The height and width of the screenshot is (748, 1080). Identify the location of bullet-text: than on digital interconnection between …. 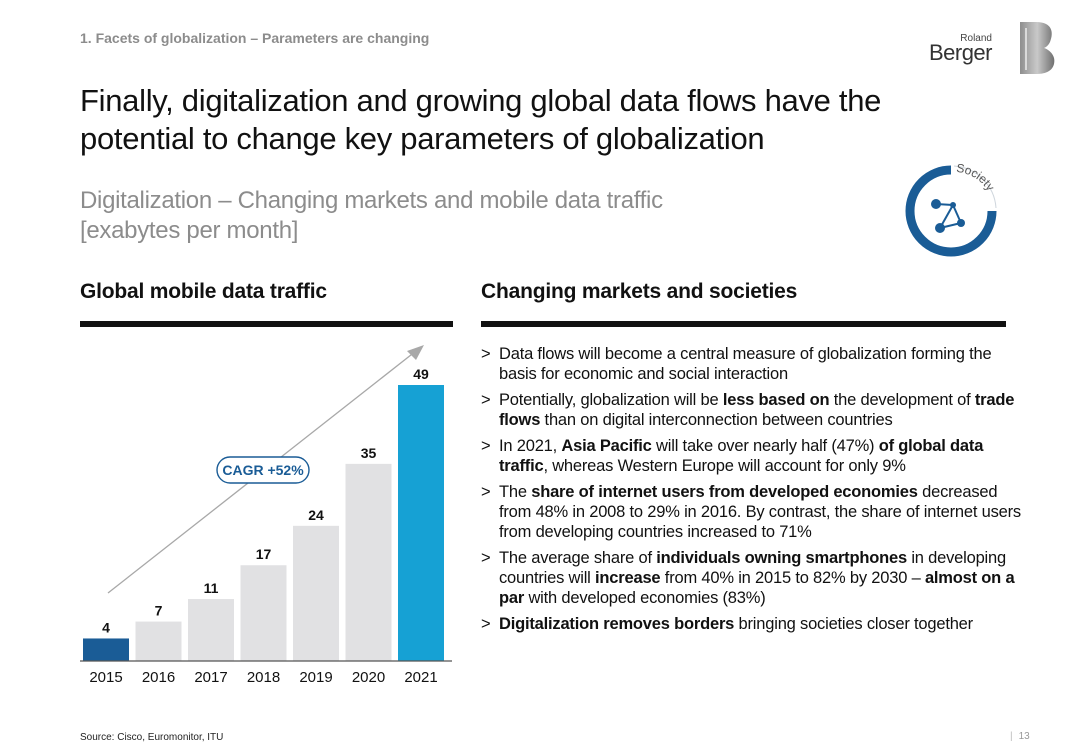
(716, 420).